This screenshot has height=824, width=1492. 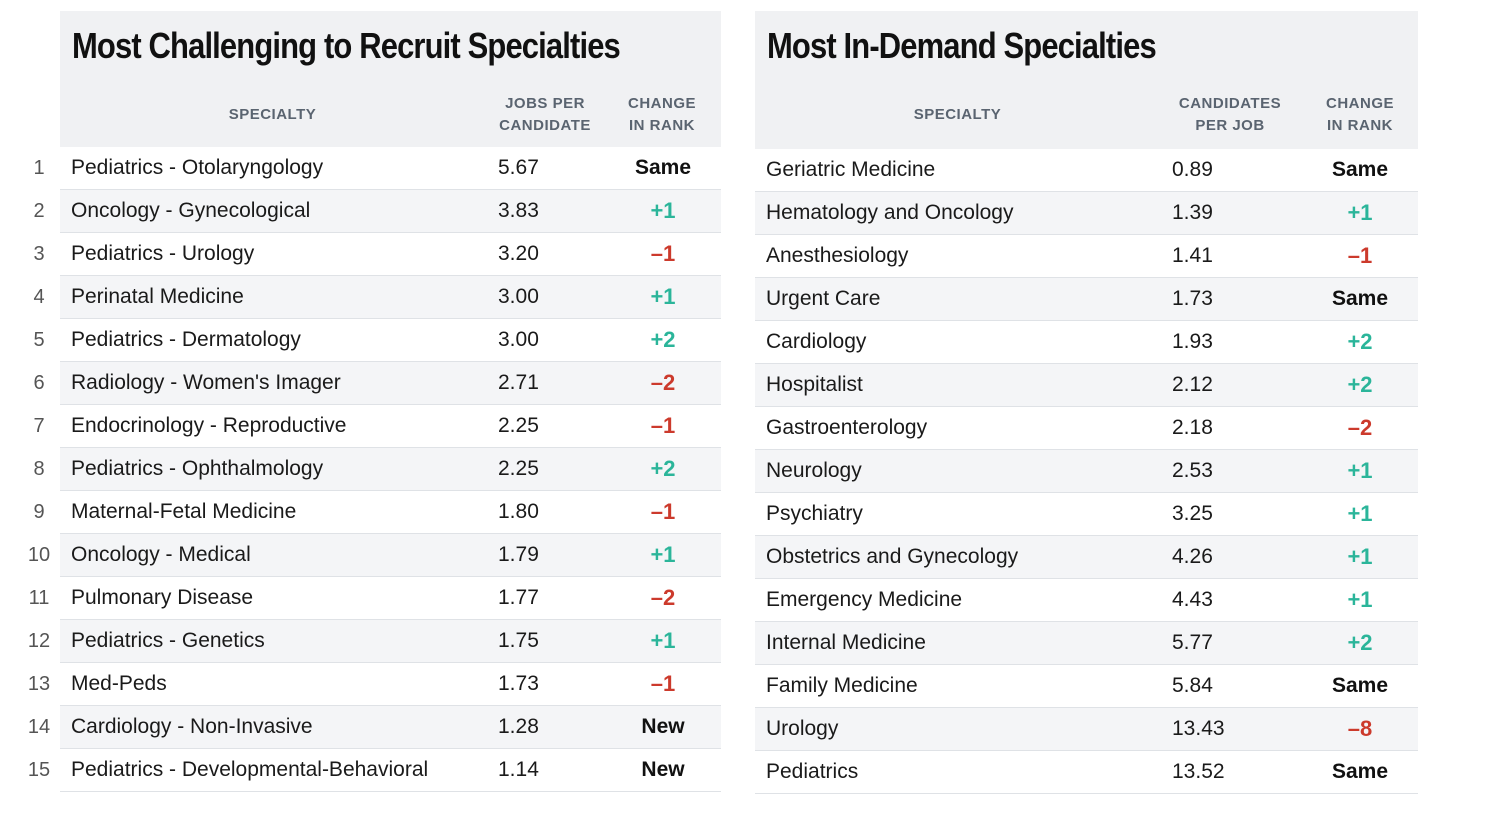 What do you see at coordinates (206, 382) in the screenshot?
I see `specialty-cell: Radiology - Women's Imager` at bounding box center [206, 382].